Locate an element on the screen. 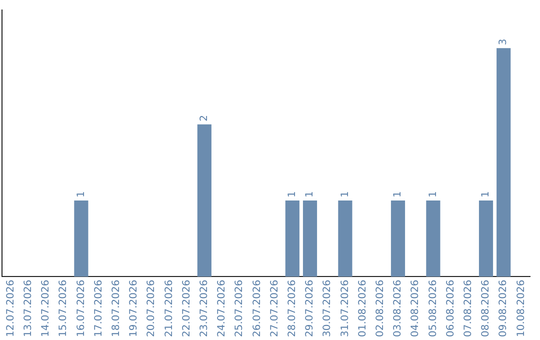 The image size is (540, 340). data-label: 2 is located at coordinates (204, 118).